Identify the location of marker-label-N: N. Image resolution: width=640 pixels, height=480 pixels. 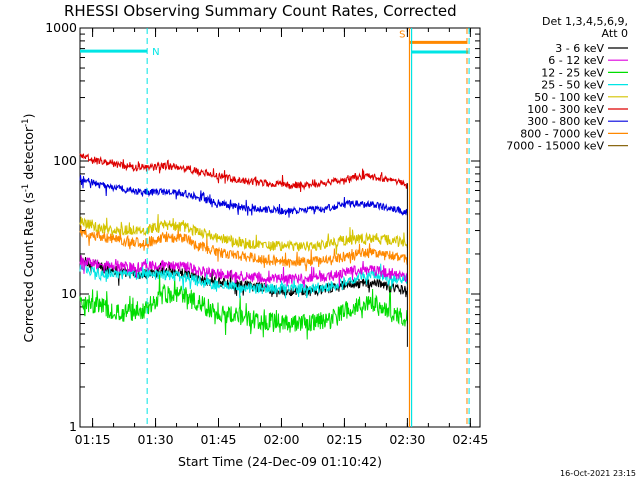
(155, 52).